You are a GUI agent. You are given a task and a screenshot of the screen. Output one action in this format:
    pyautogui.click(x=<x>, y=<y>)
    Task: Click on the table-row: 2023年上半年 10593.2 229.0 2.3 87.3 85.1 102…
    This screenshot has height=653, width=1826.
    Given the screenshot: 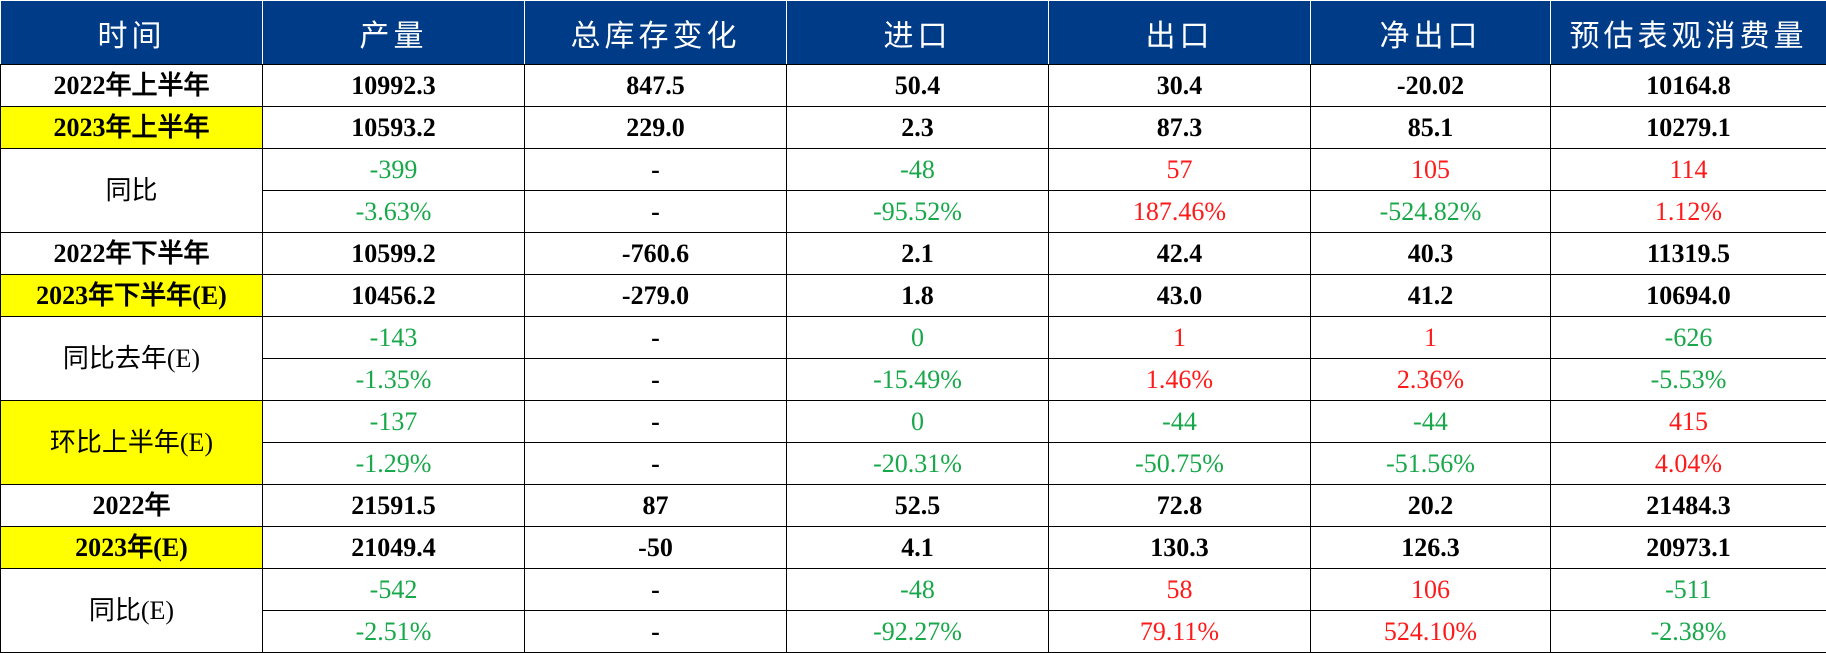 What is the action you would take?
    pyautogui.click(x=913, y=127)
    